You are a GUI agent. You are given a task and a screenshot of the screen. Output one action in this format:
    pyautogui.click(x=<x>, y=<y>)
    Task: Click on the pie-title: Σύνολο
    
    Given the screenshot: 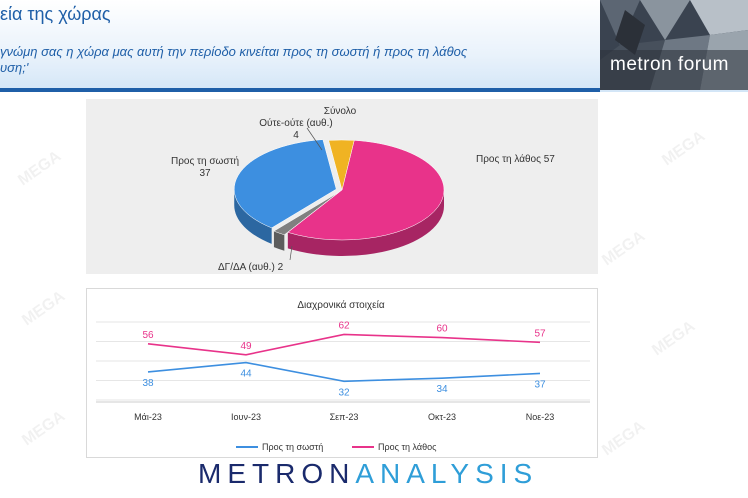 What is the action you would take?
    pyautogui.click(x=340, y=111)
    